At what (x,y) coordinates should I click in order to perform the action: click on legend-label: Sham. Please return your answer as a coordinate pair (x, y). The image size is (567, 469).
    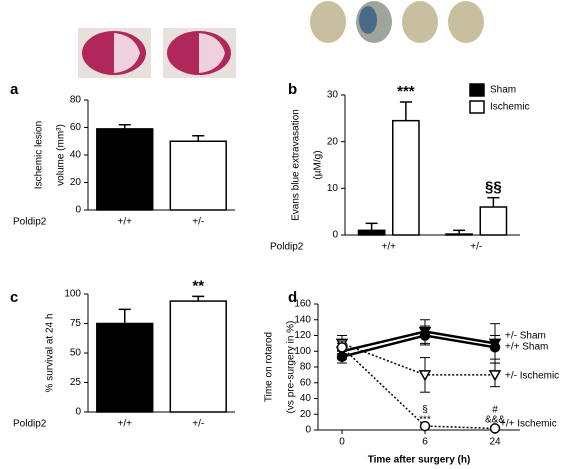
    Looking at the image, I should click on (503, 90).